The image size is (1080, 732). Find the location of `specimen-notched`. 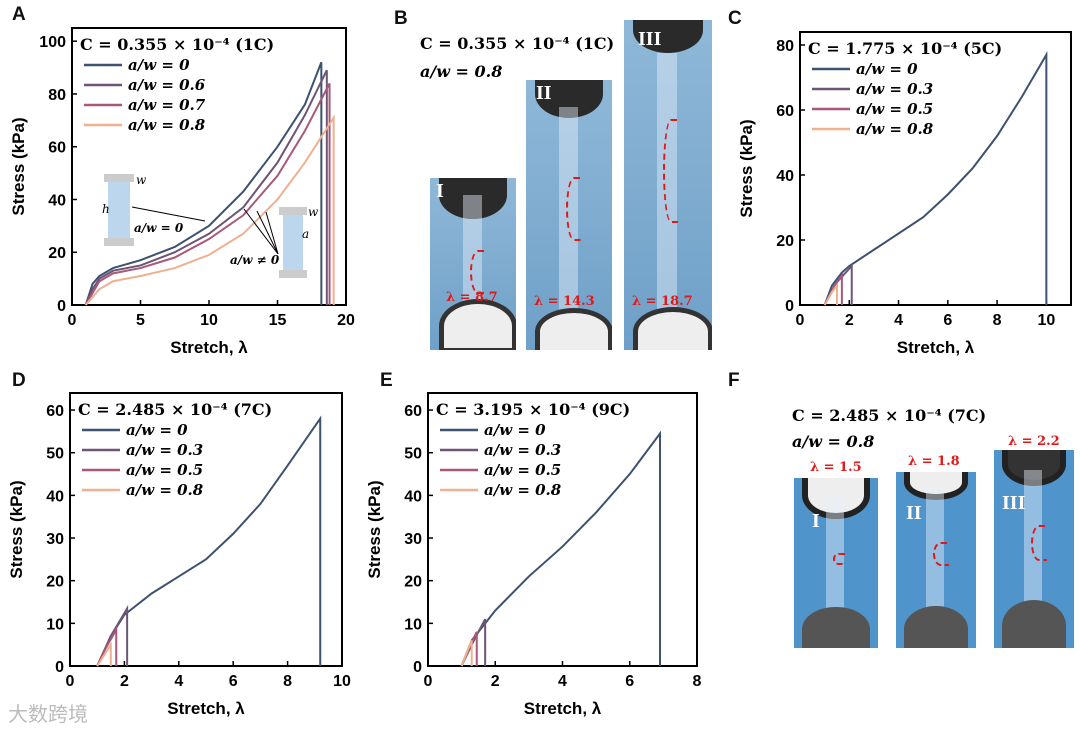

specimen-notched is located at coordinates (293, 242).